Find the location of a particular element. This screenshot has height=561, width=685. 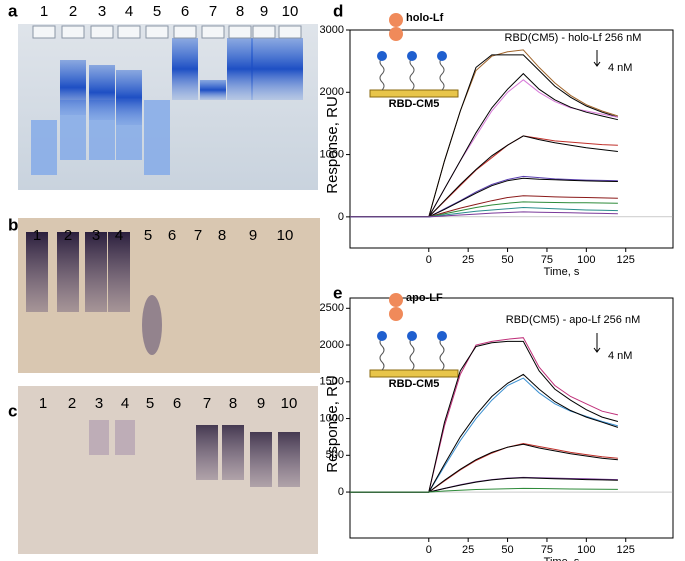

y-axis-title: Response, RU is located at coordinates (332, 424).